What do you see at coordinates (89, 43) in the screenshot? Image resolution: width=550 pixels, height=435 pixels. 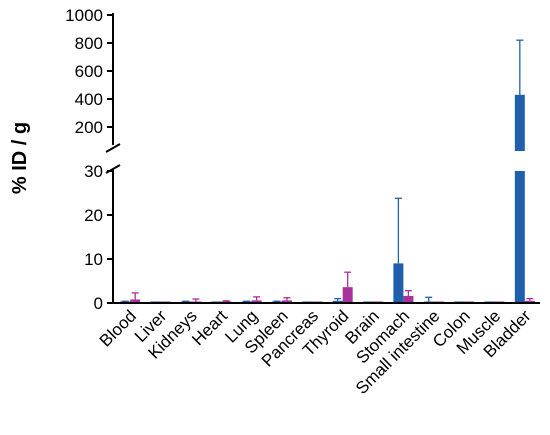 I see `y-tick-label: 800` at bounding box center [89, 43].